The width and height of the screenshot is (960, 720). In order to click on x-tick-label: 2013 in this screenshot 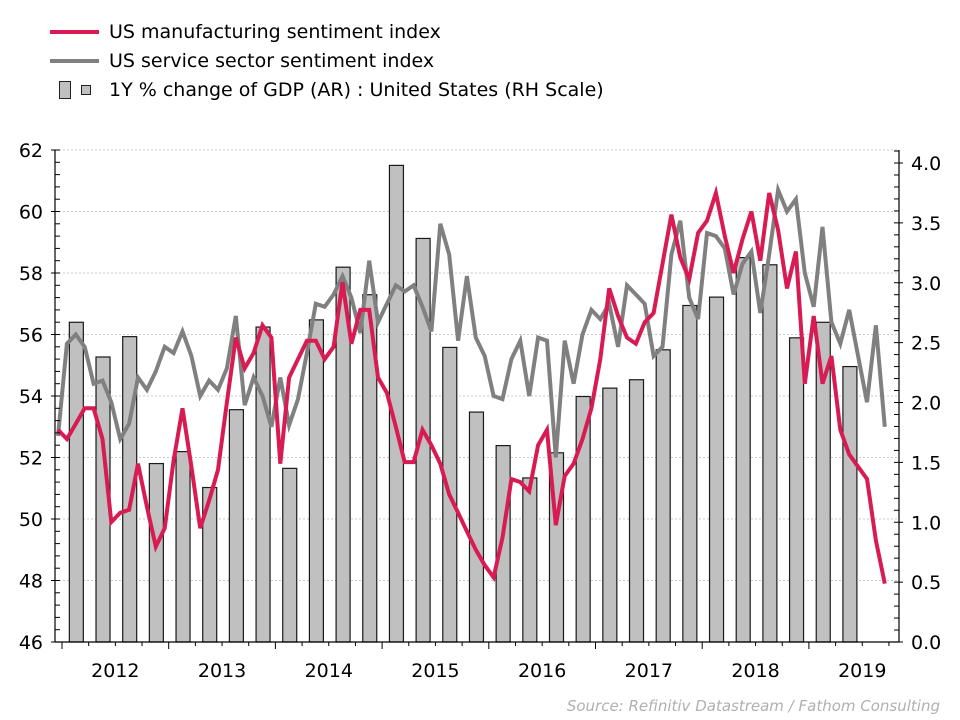, I will do `click(222, 671)`.